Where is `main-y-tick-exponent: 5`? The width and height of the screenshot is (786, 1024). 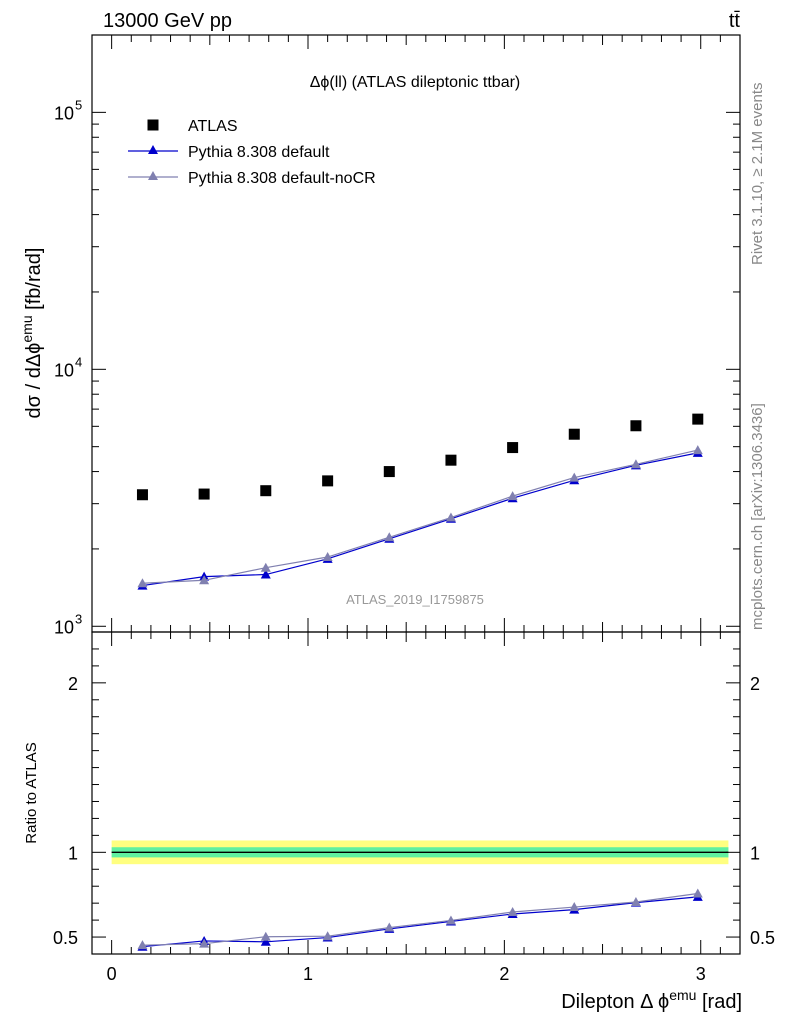
main-y-tick-exponent: 5 is located at coordinates (78, 104).